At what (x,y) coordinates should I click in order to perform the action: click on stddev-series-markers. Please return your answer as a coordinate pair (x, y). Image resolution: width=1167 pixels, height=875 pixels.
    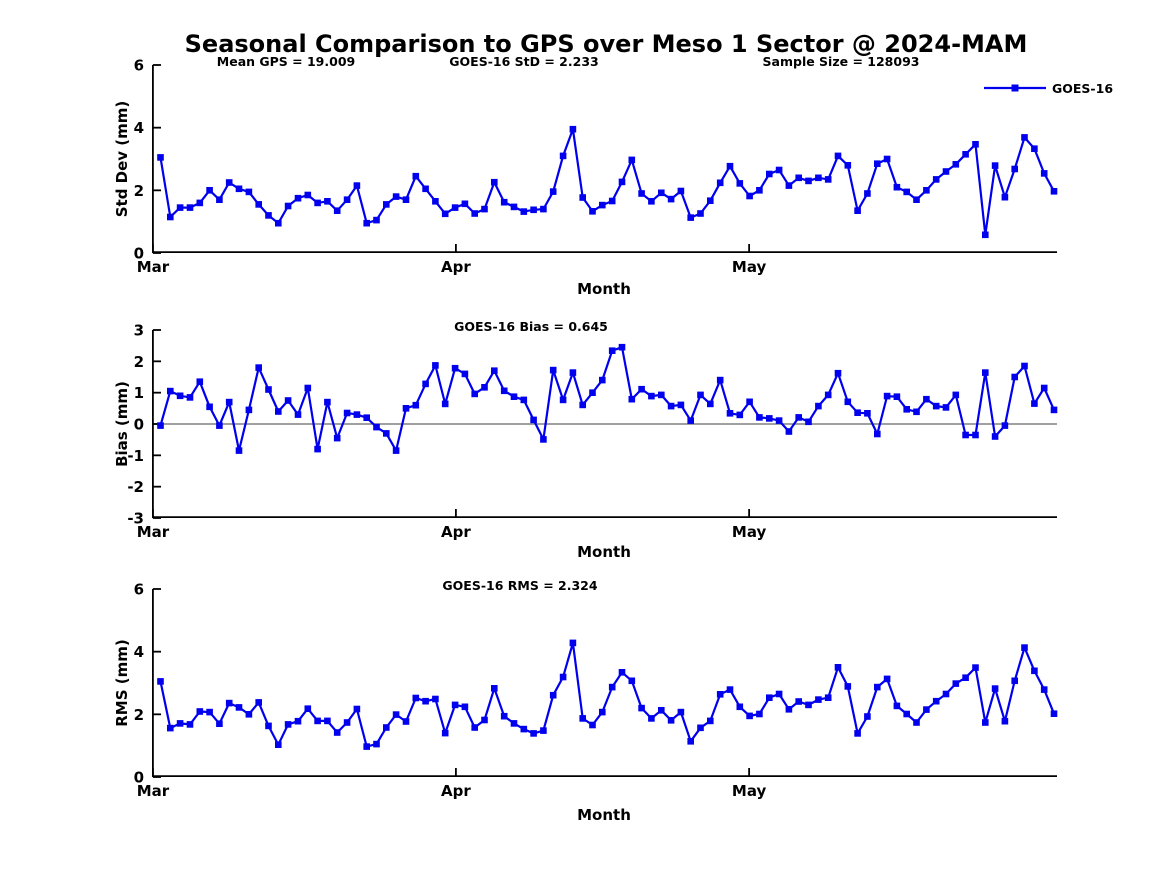
    Looking at the image, I should click on (607, 182).